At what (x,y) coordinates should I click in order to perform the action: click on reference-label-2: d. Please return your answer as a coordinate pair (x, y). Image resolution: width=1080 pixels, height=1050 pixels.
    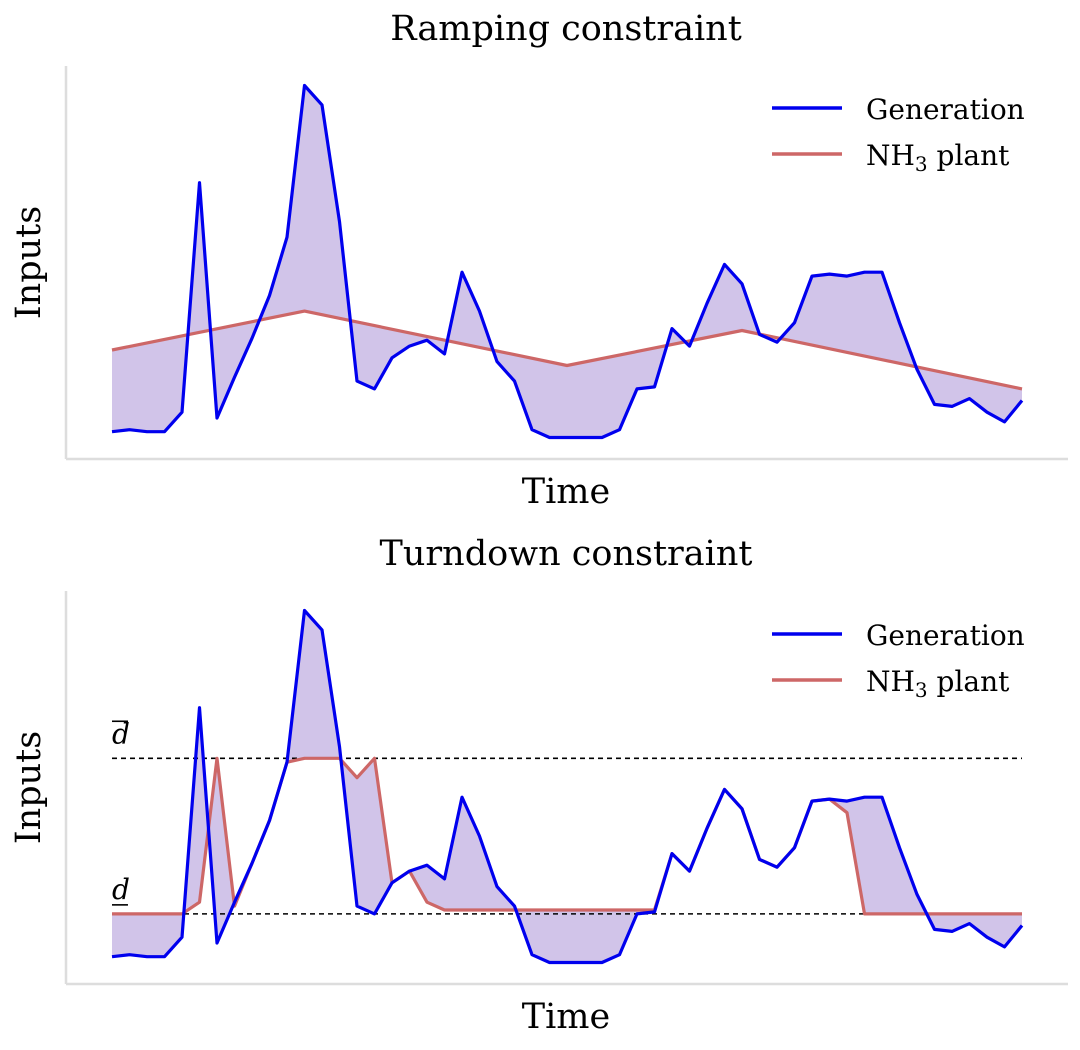
    Looking at the image, I should click on (121, 889).